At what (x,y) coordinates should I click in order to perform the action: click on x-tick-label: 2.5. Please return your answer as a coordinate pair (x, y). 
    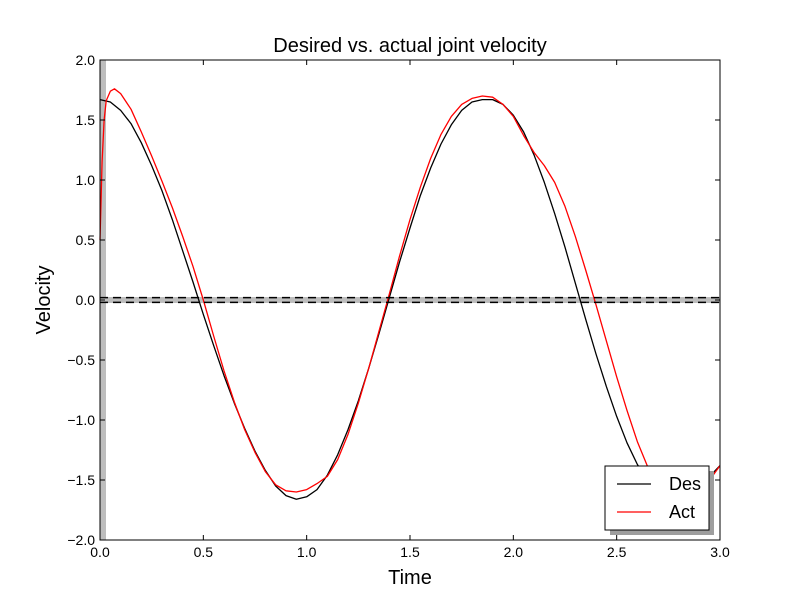
    Looking at the image, I should click on (617, 552).